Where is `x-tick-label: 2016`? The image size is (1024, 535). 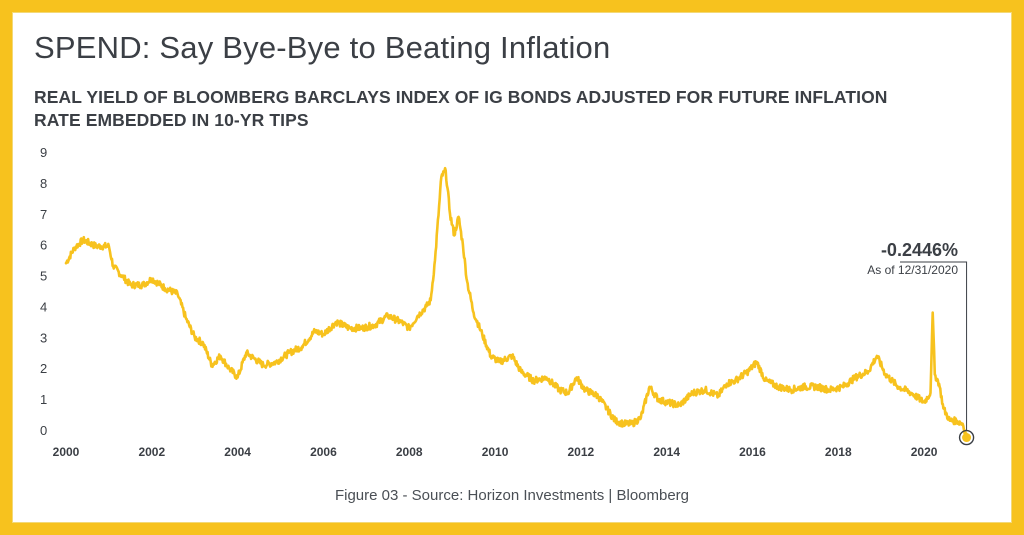 x-tick-label: 2016 is located at coordinates (752, 452).